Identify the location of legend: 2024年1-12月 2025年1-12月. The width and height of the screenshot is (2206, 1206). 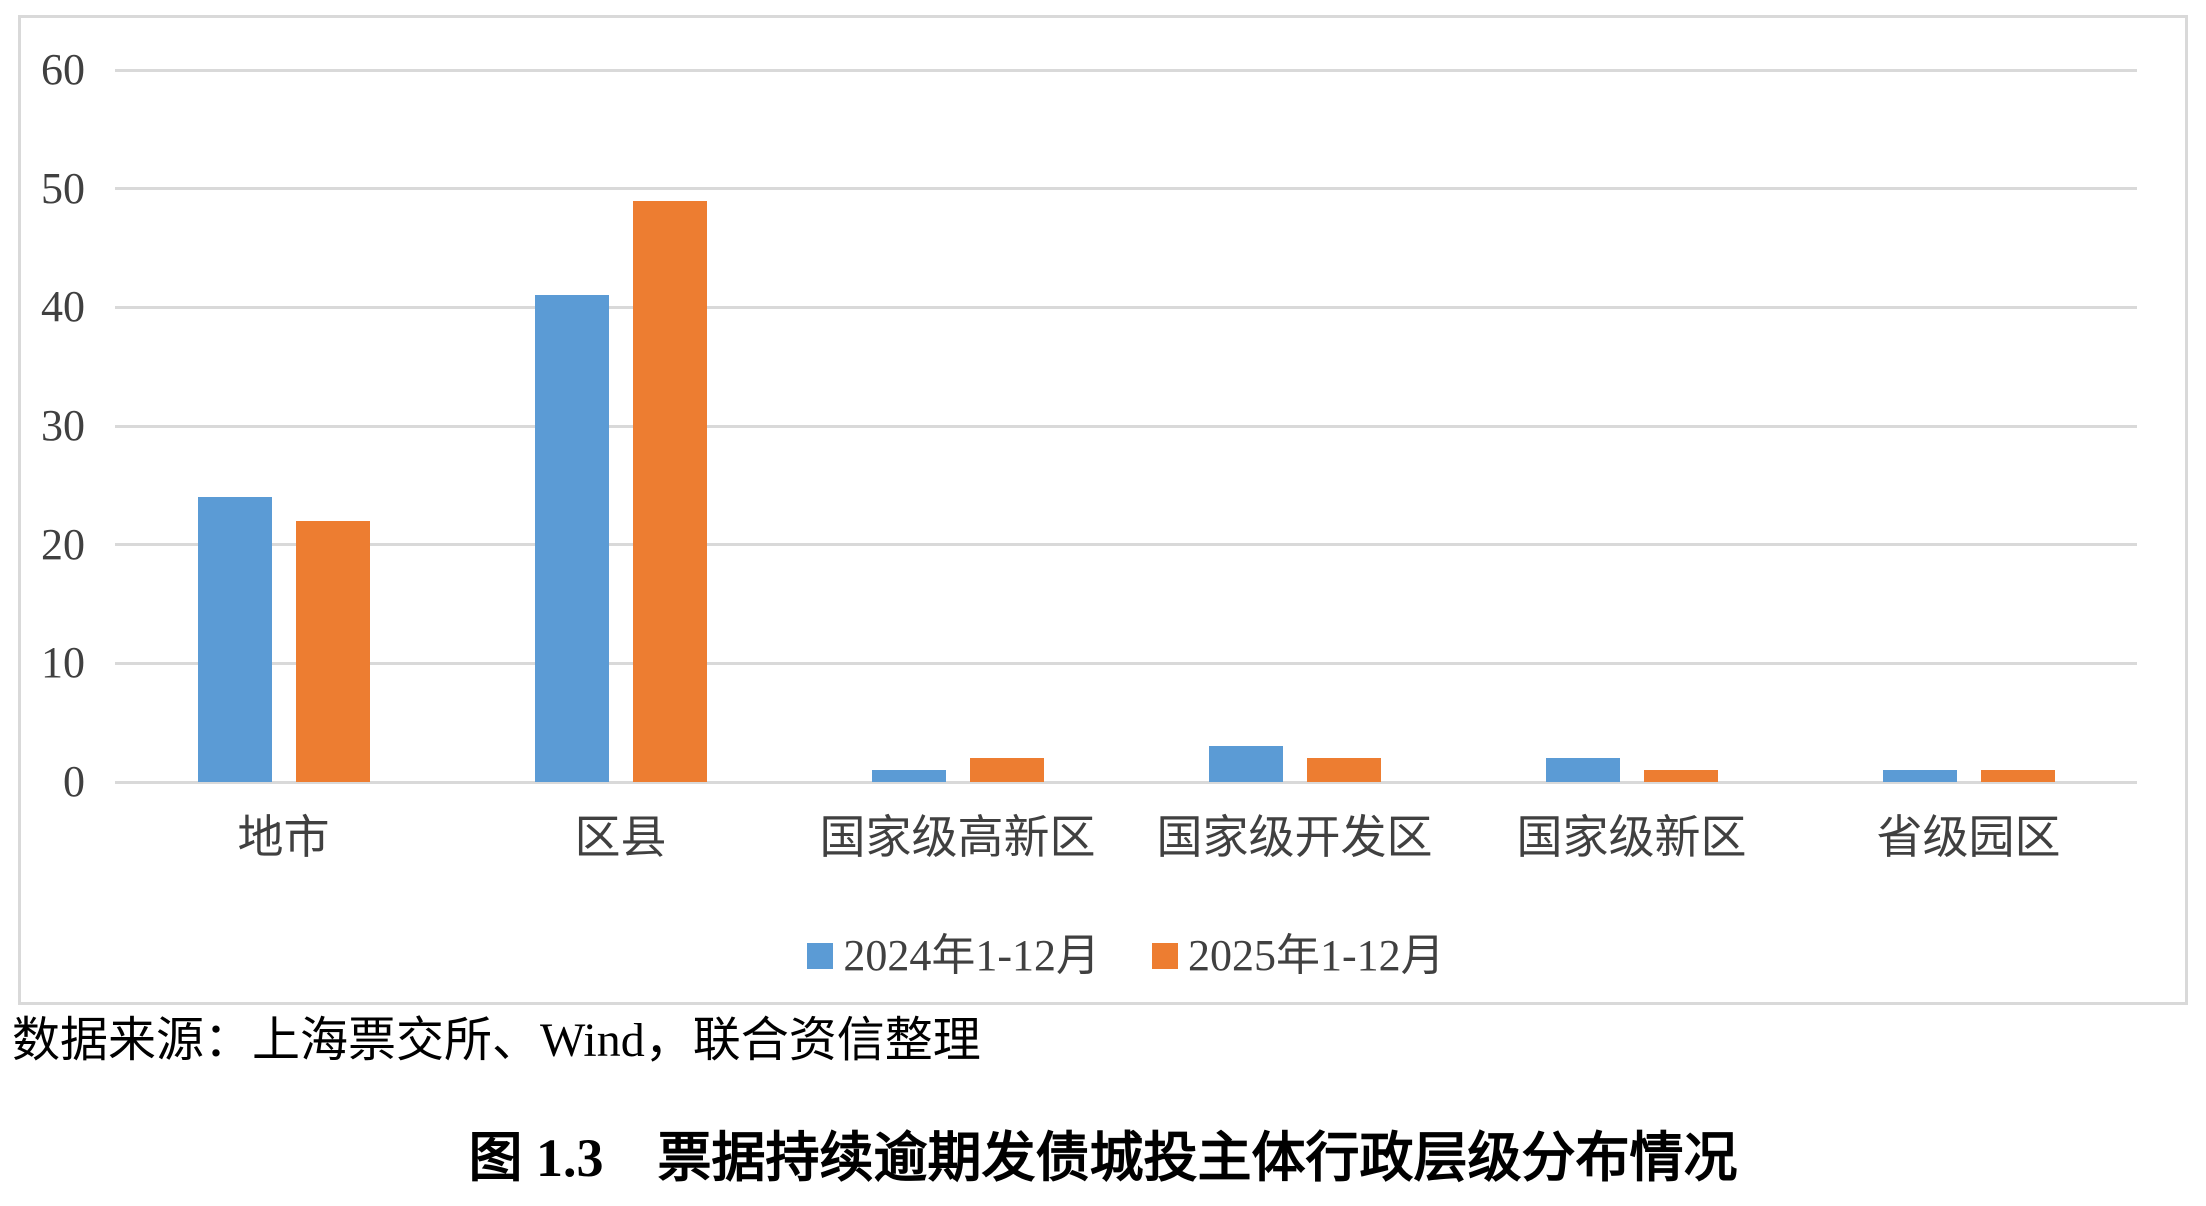
(1126, 956).